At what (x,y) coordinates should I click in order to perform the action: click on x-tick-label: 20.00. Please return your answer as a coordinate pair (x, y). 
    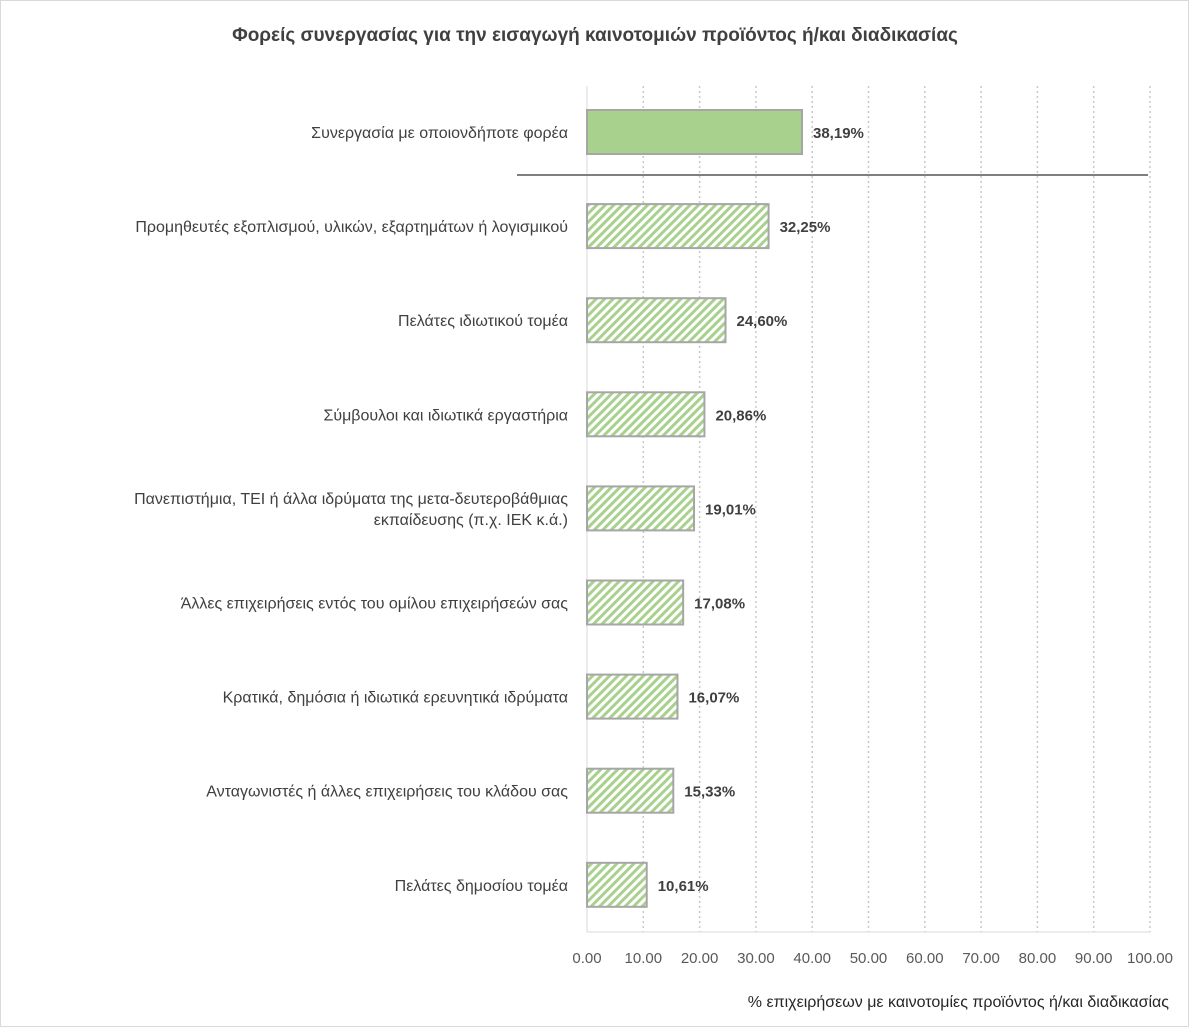
    Looking at the image, I should click on (700, 958).